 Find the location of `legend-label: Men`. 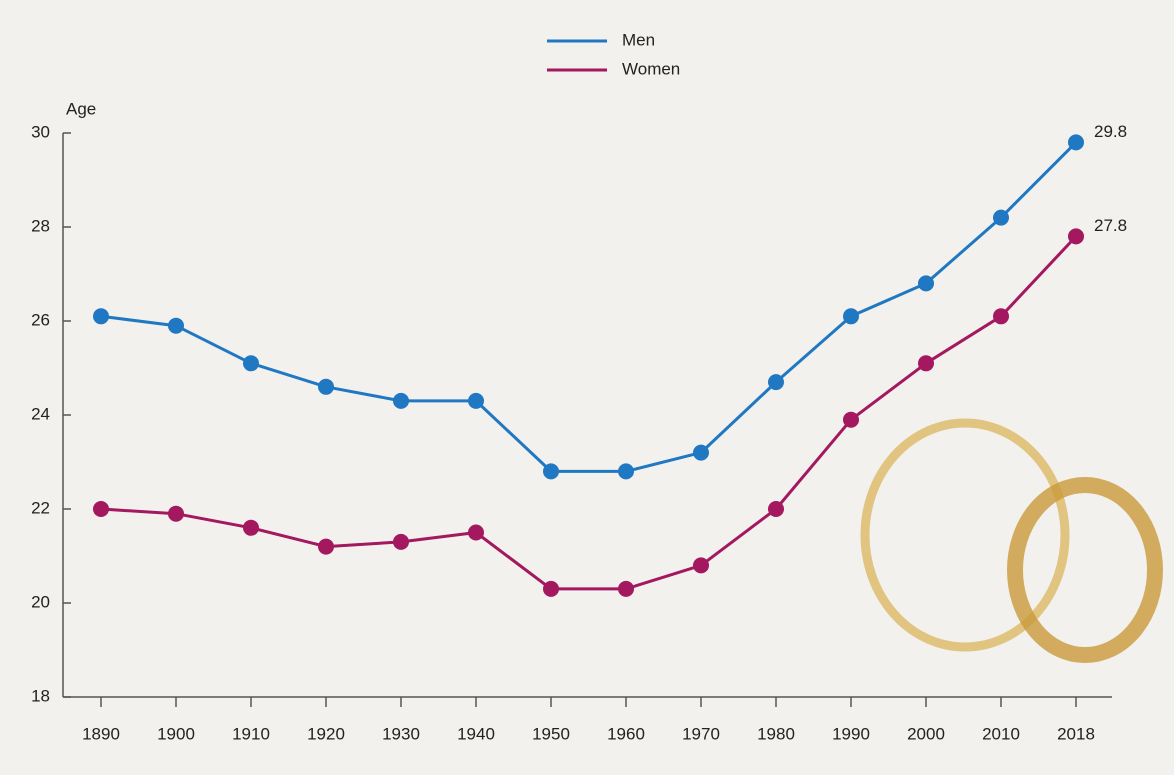

legend-label: Men is located at coordinates (638, 39).